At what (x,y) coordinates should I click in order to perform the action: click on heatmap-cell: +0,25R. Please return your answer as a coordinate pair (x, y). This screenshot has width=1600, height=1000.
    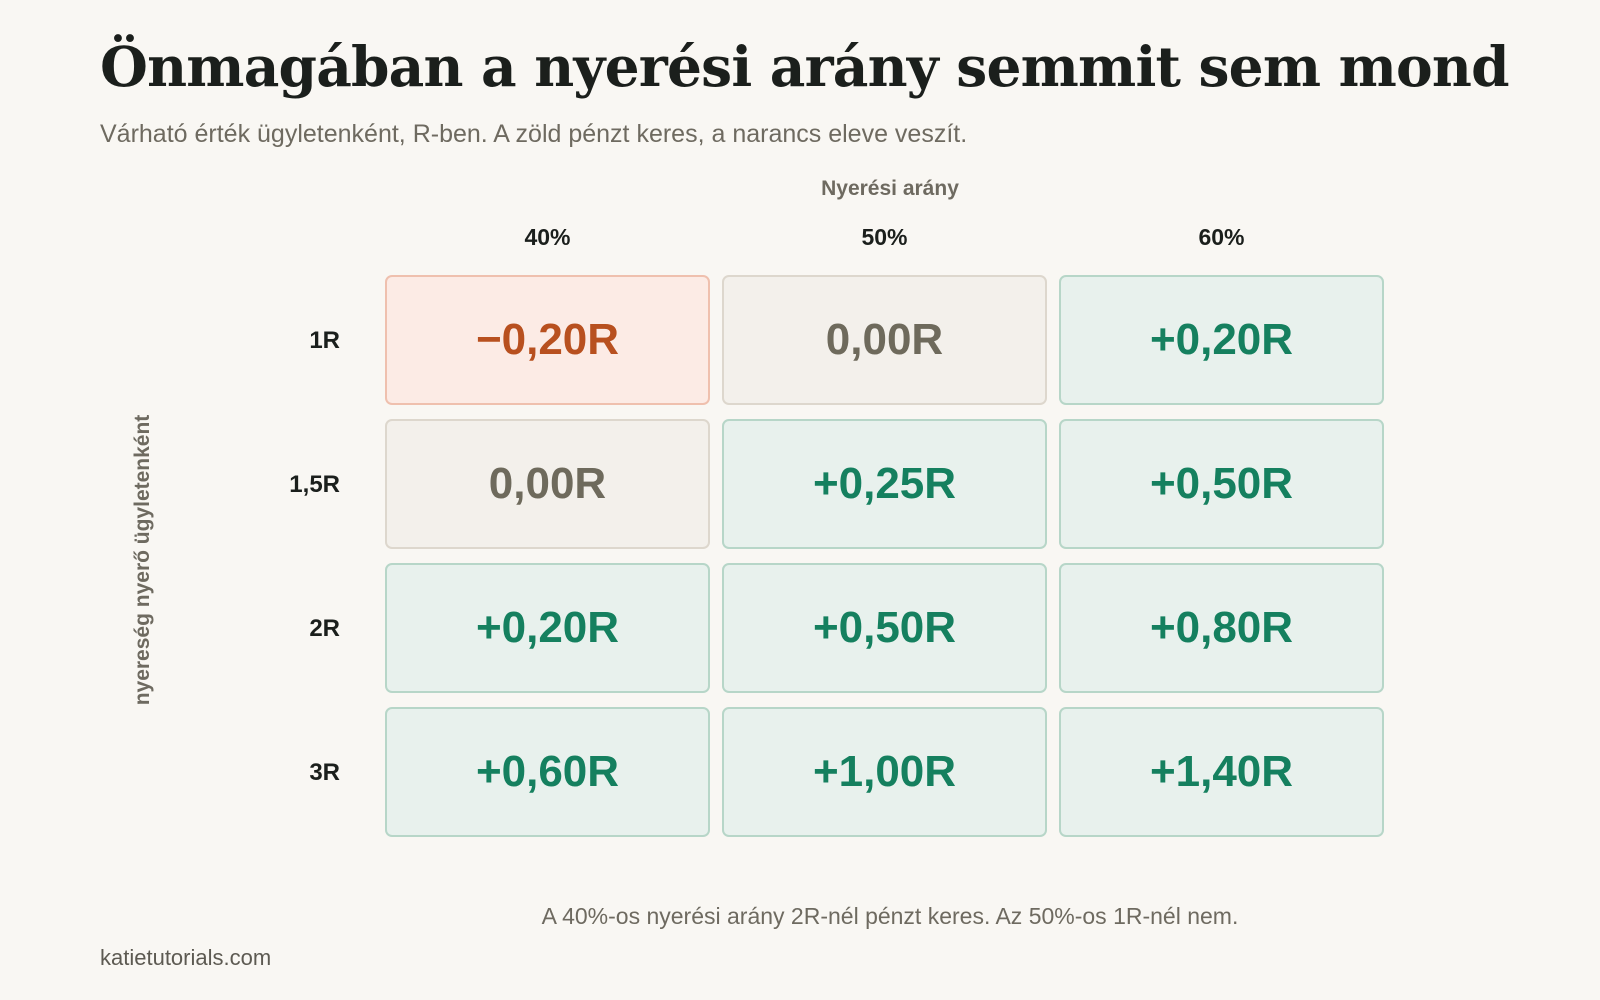
    Looking at the image, I should click on (884, 484).